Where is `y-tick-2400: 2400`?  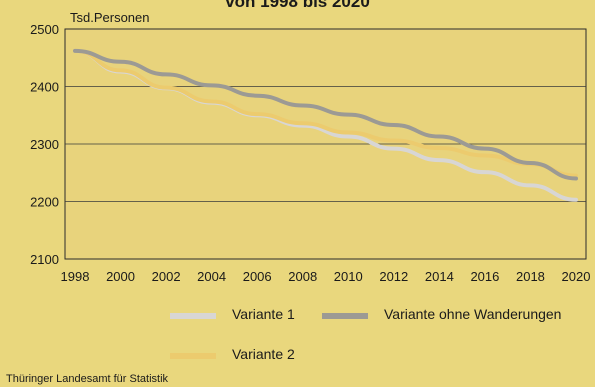
y-tick-2400: 2400 is located at coordinates (44, 87).